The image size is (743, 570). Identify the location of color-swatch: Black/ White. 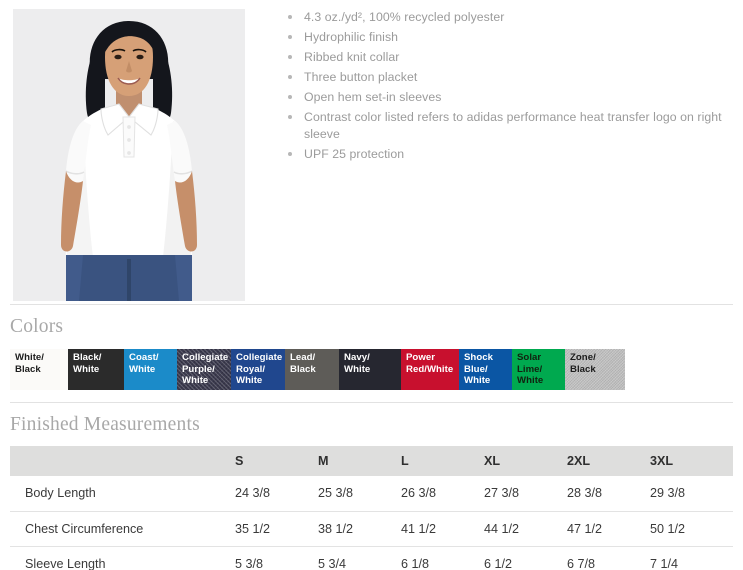
(96, 369).